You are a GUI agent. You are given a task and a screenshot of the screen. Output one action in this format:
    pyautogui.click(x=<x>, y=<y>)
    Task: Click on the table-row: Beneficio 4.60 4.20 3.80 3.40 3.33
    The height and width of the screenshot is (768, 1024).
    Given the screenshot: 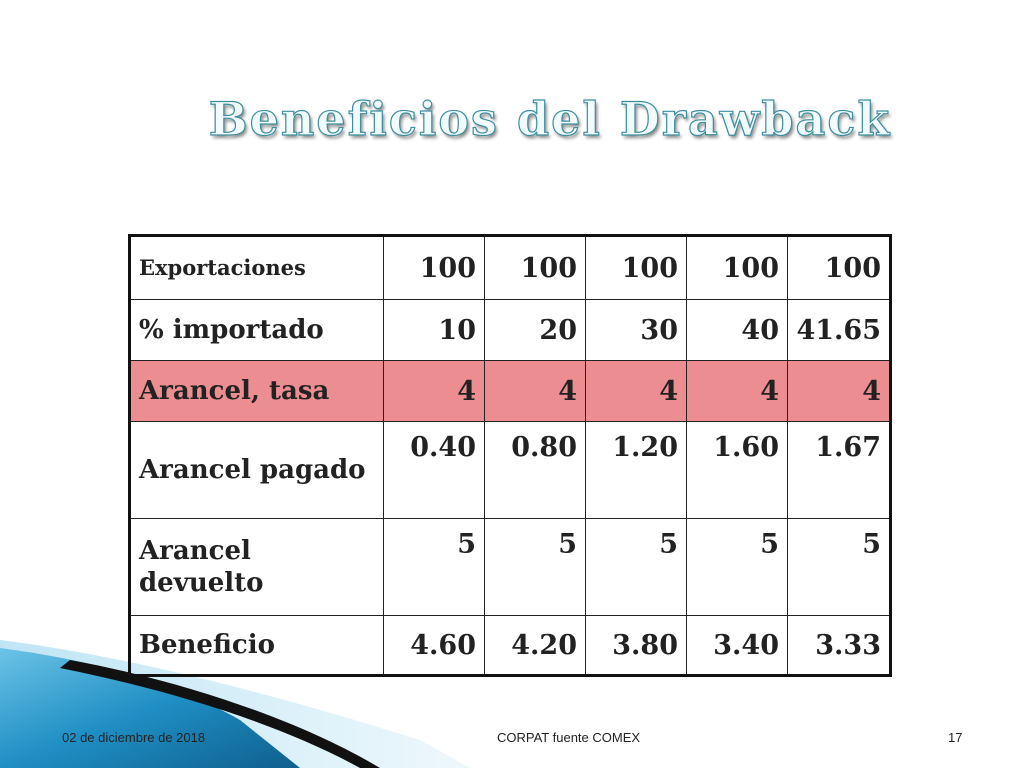 What is the action you would take?
    pyautogui.click(x=510, y=645)
    